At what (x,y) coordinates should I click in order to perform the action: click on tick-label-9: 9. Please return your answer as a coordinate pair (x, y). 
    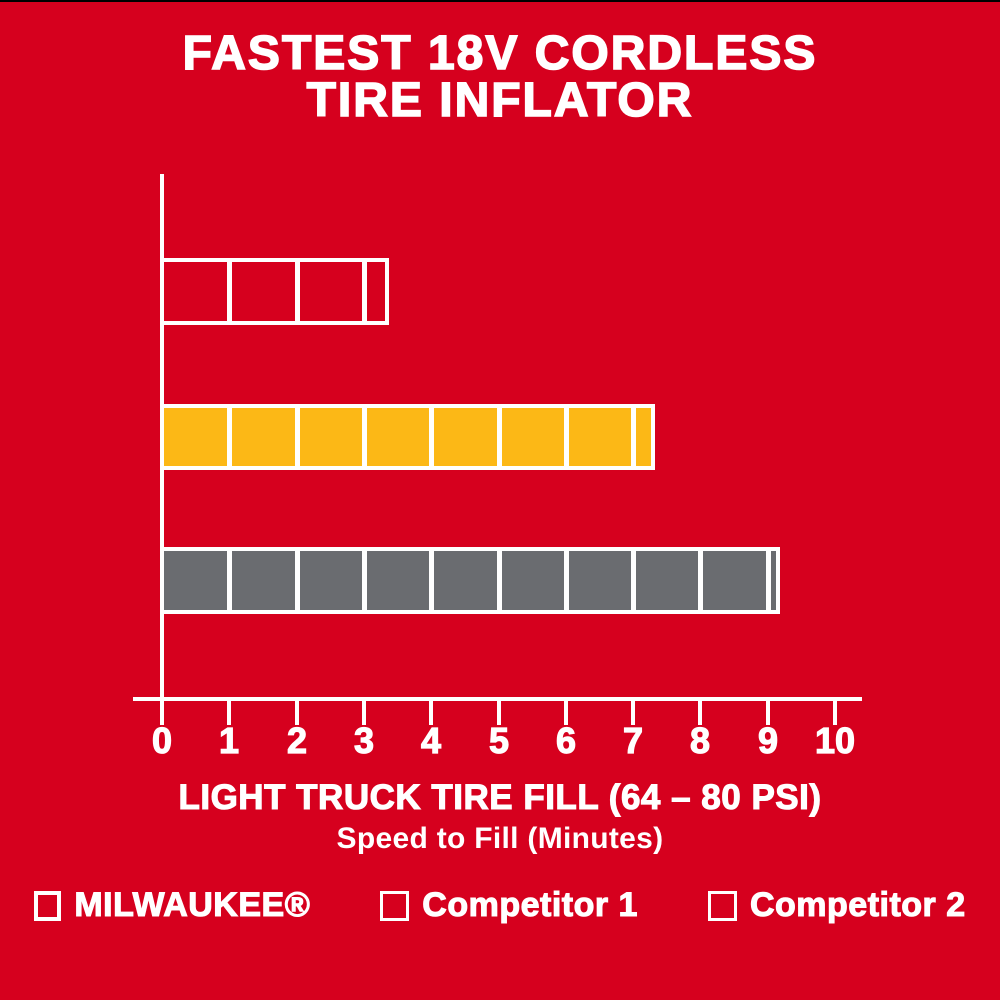
    Looking at the image, I should click on (768, 740).